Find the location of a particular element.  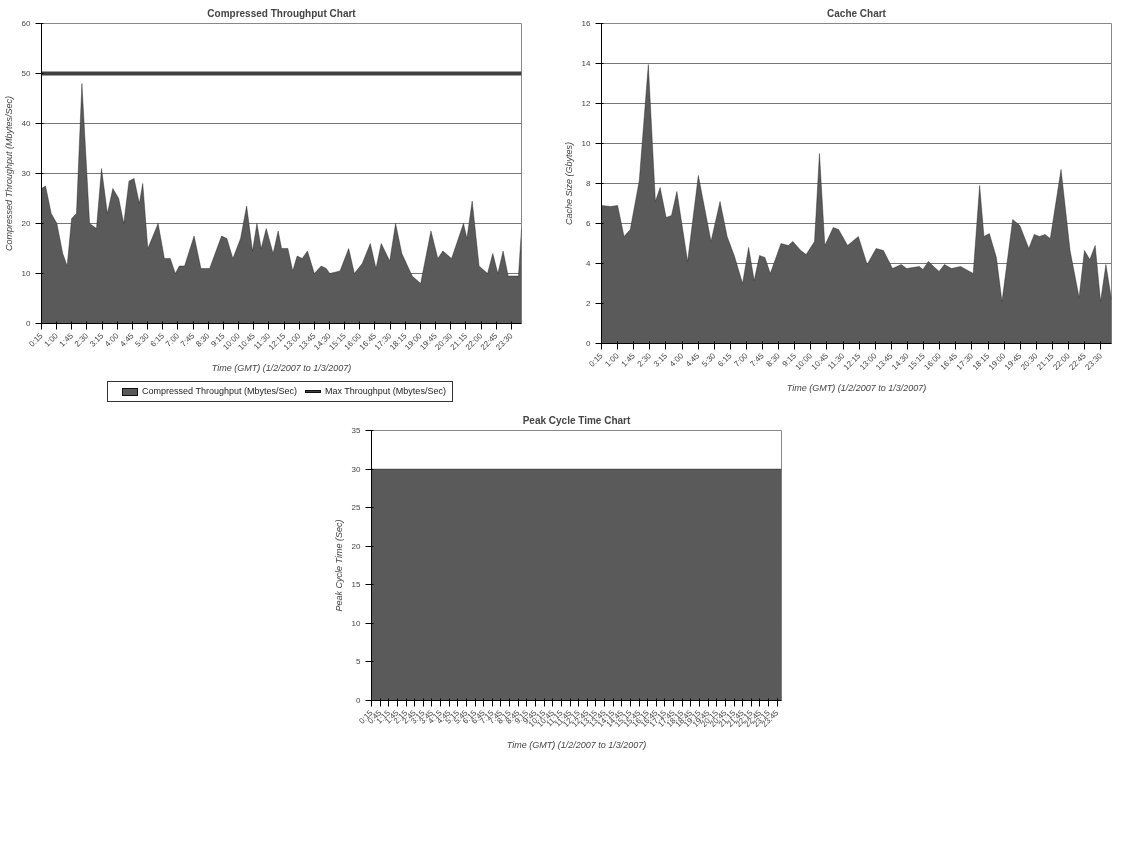

y-tick-label: 4 is located at coordinates (589, 263).